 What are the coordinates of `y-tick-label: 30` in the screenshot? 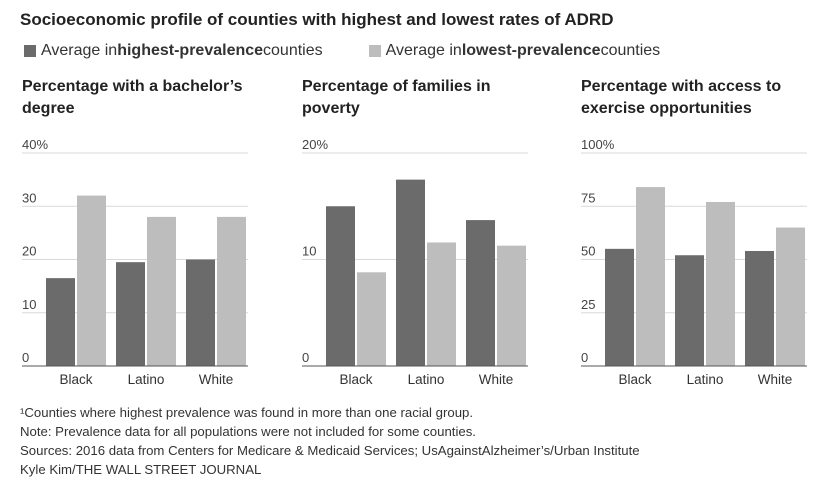 It's located at (29, 197).